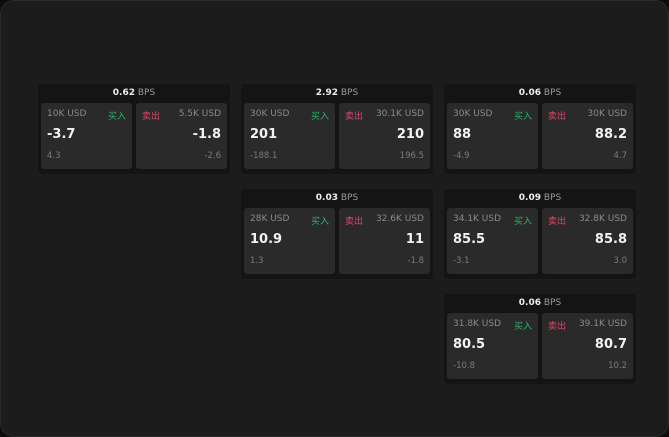 The height and width of the screenshot is (437, 669). Describe the element at coordinates (289, 241) in the screenshot. I see `buy-card: 28K USD 买入 10.9 1.3` at that location.